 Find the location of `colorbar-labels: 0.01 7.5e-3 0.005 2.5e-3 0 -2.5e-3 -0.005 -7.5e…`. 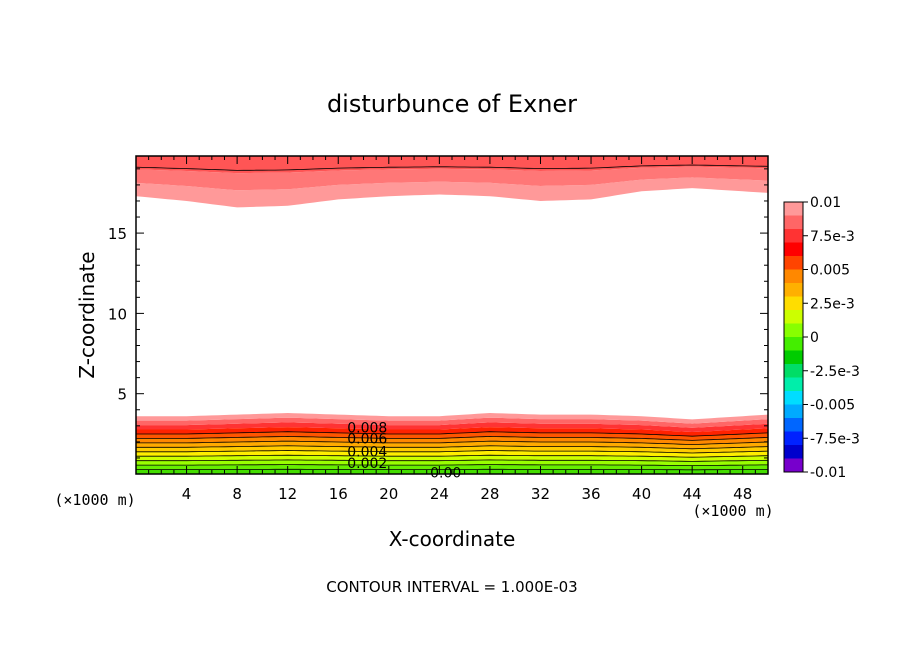

colorbar-labels: 0.01 7.5e-3 0.005 2.5e-3 0 -2.5e-3 -0.005 -7.5e… is located at coordinates (835, 338).